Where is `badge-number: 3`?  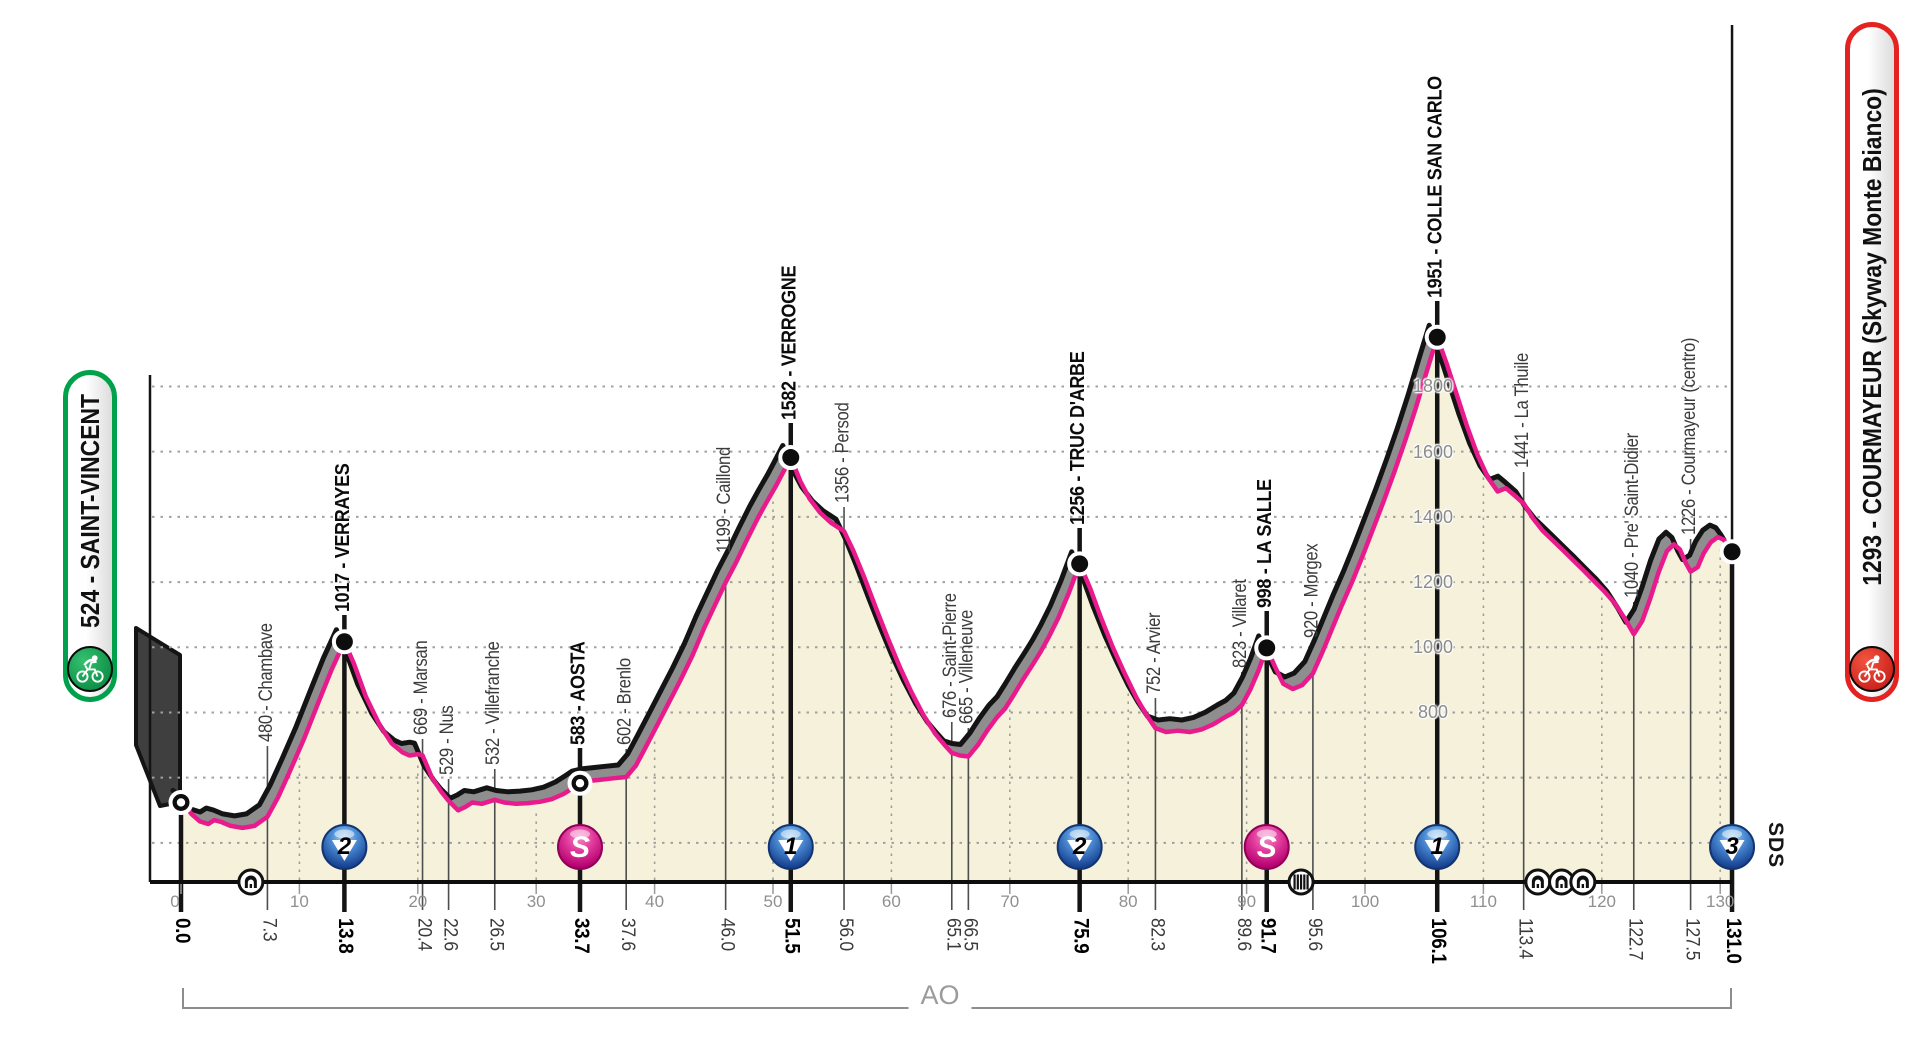 badge-number: 3 is located at coordinates (1732, 846).